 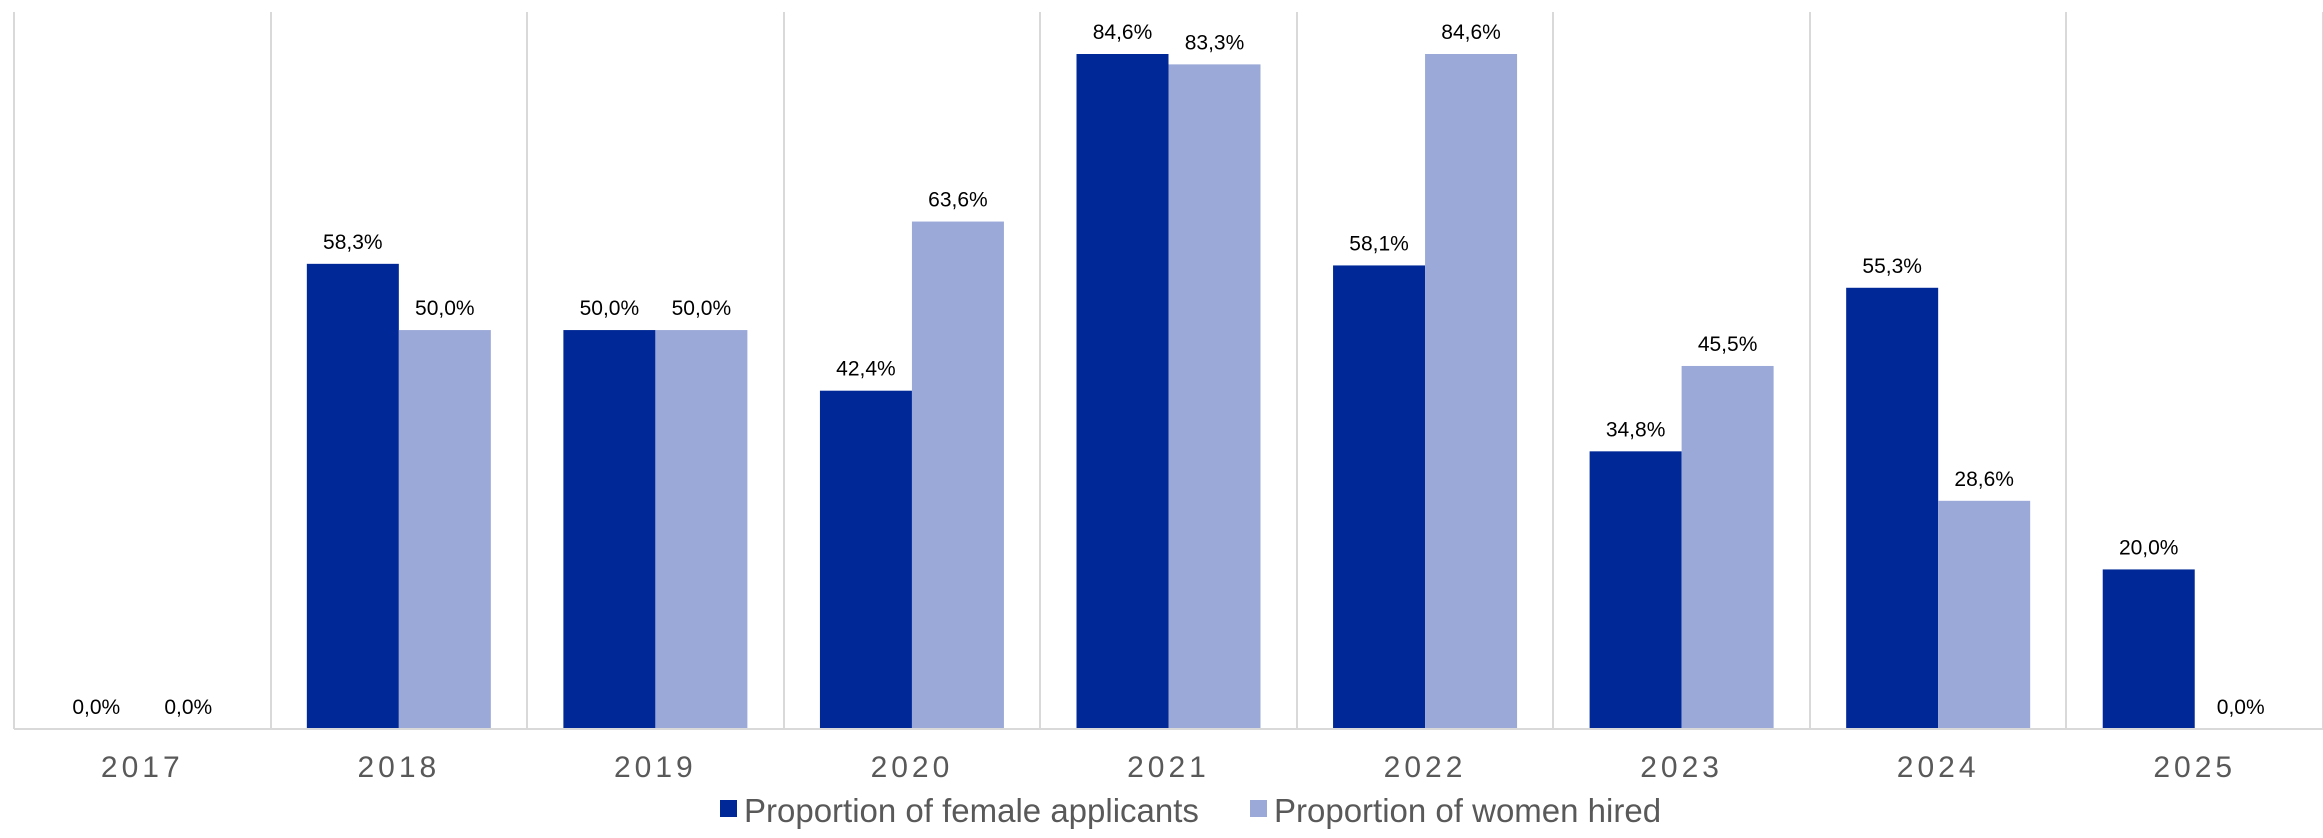 What do you see at coordinates (1727, 547) in the screenshot?
I see `bar-women-hired-2023` at bounding box center [1727, 547].